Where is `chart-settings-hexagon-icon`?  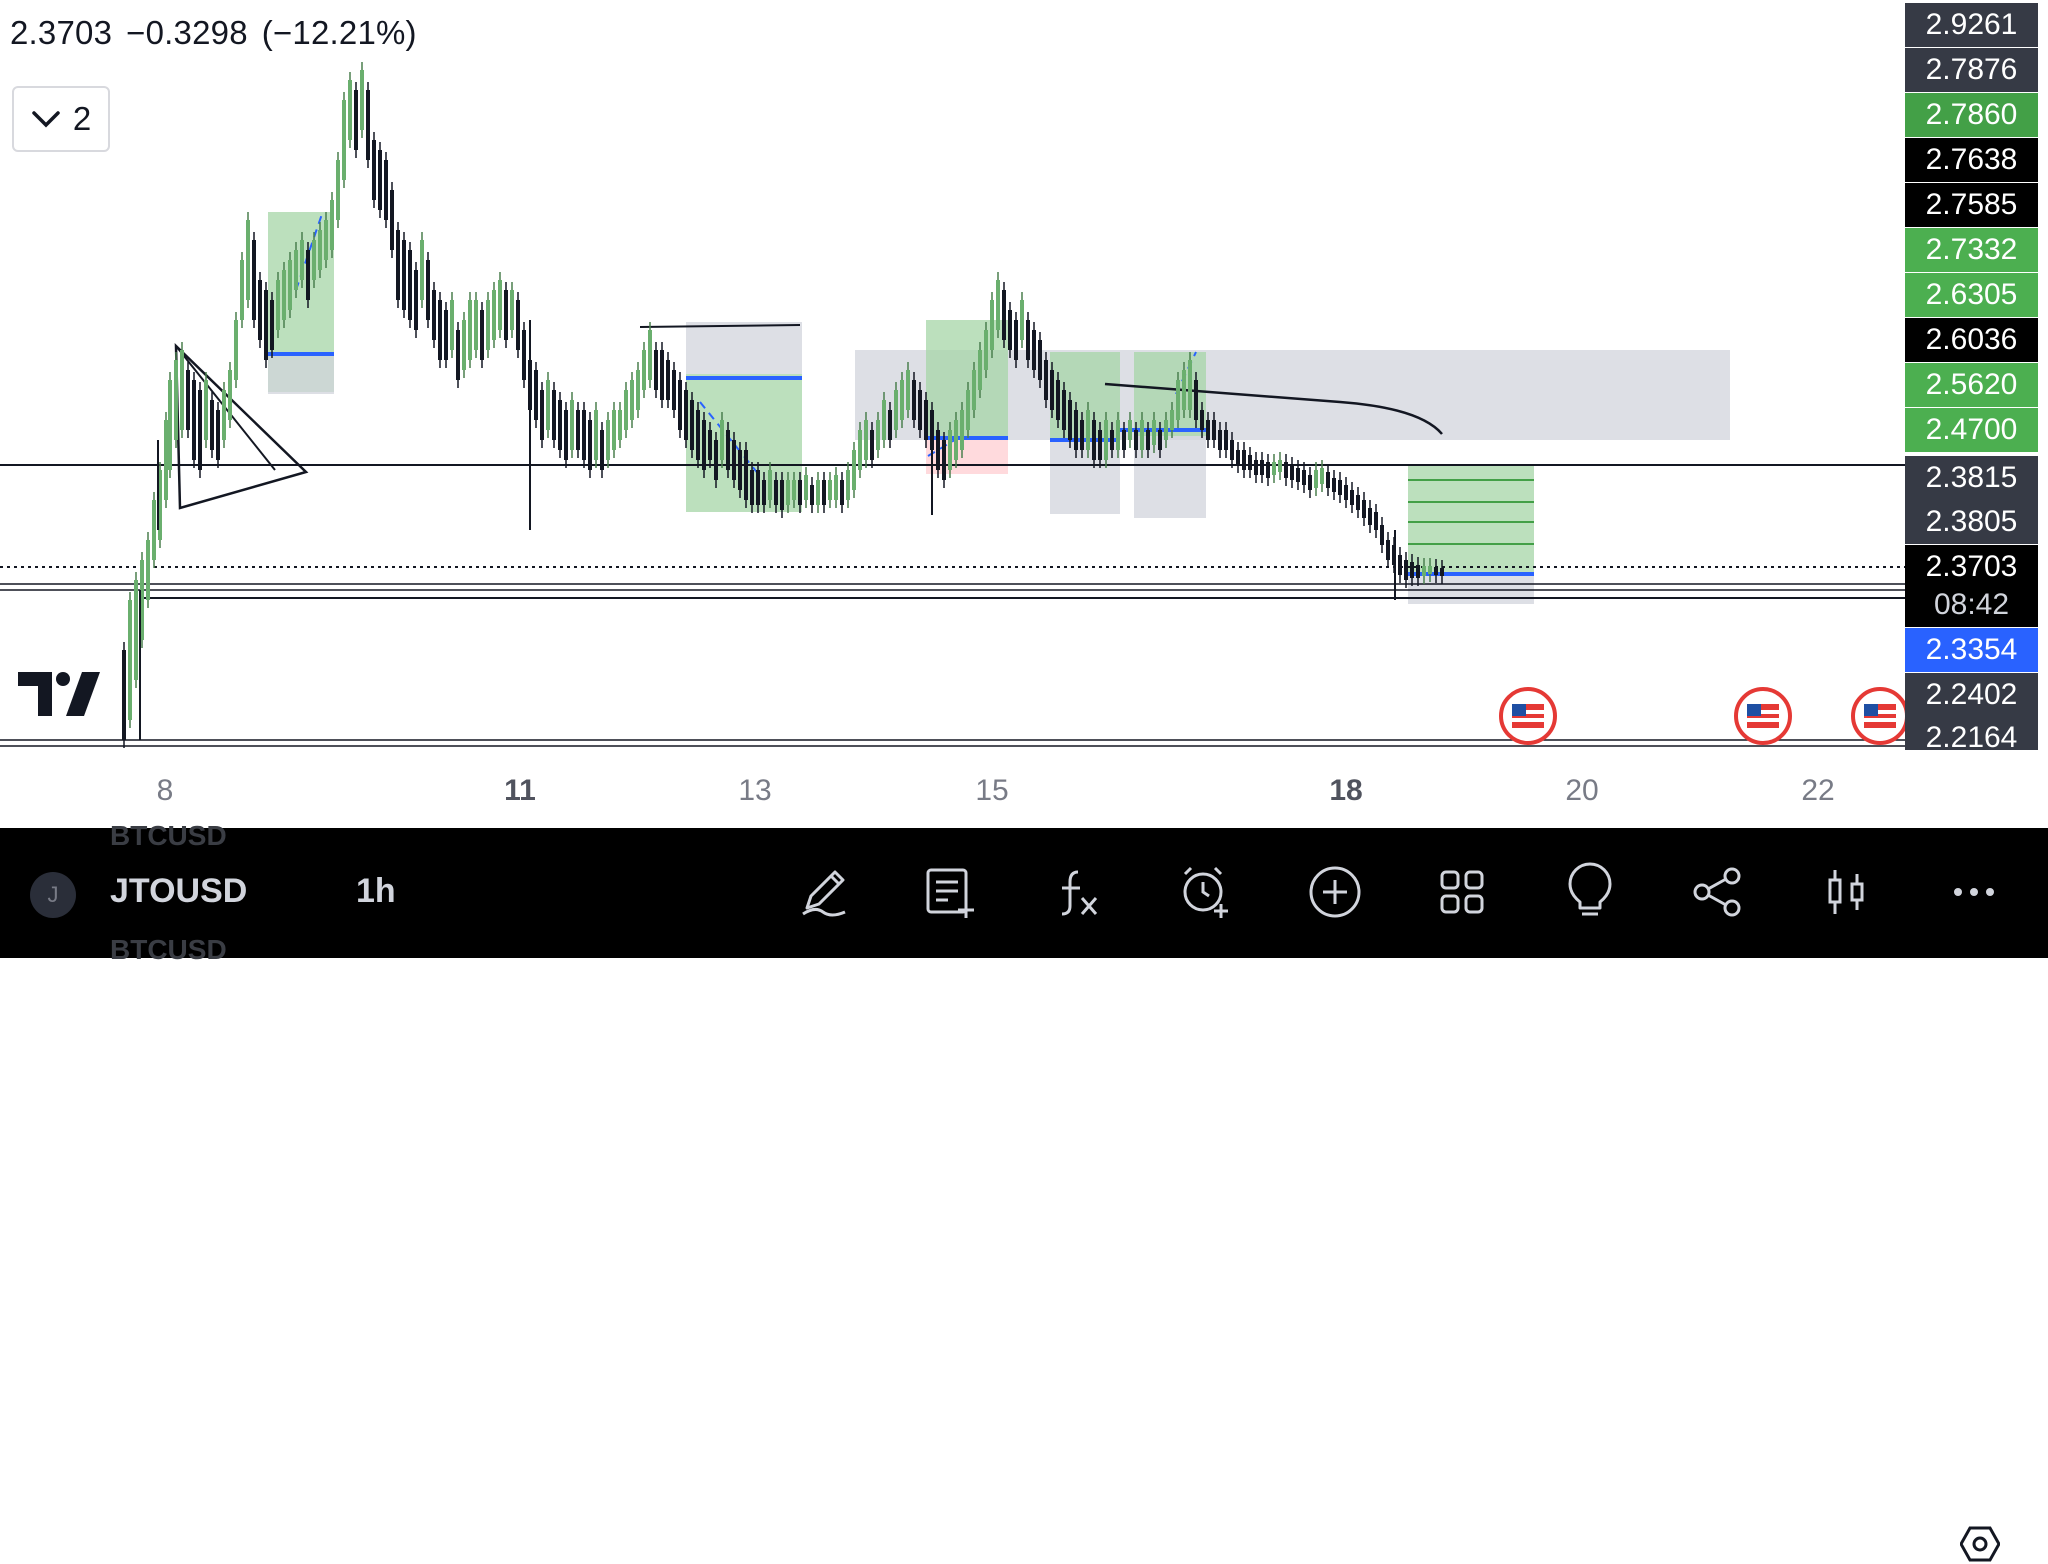 chart-settings-hexagon-icon is located at coordinates (1980, 1544).